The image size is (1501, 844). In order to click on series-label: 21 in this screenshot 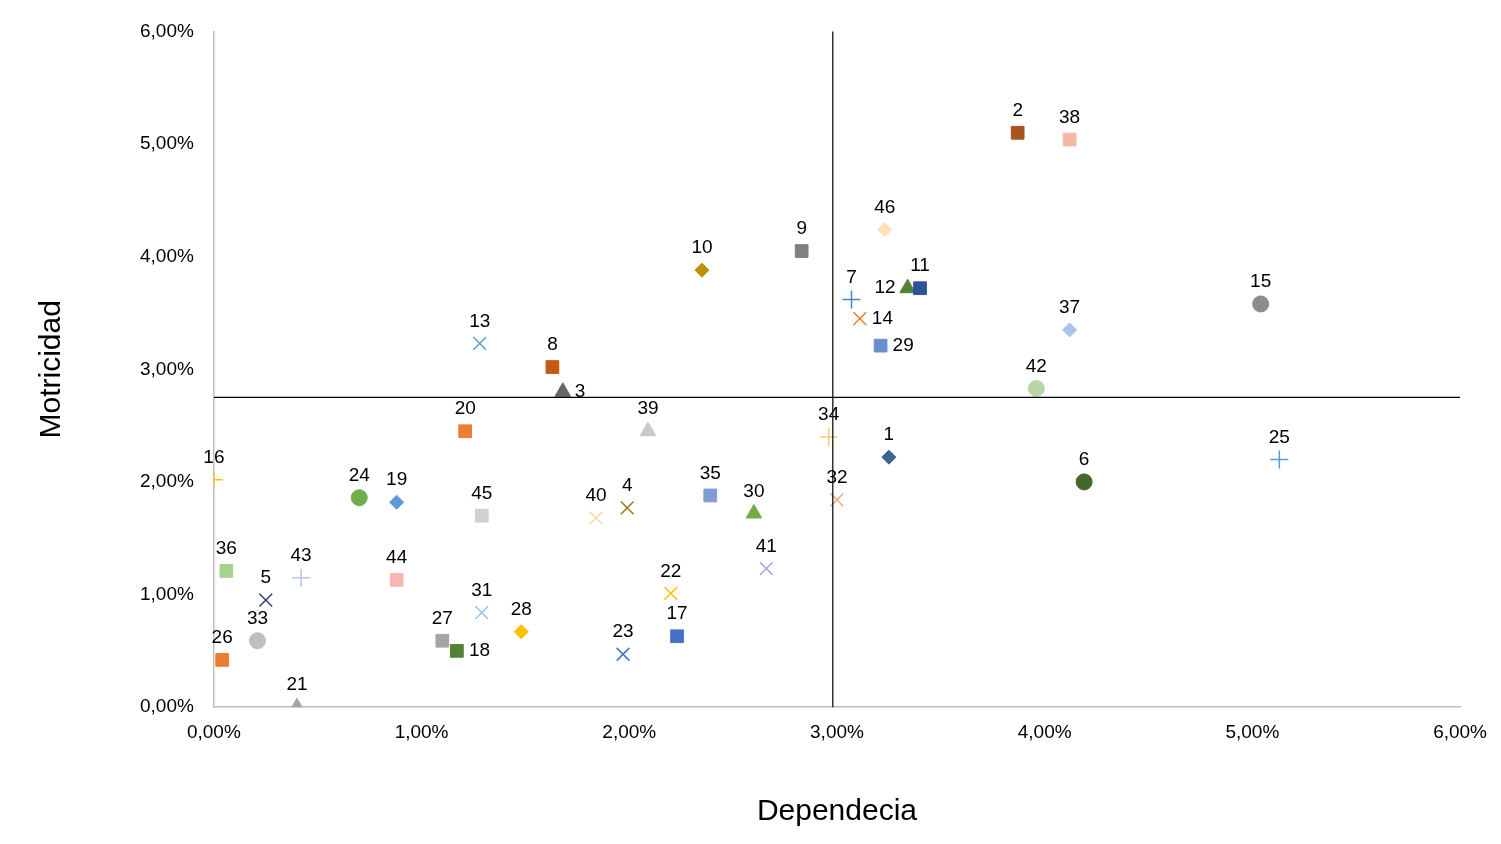, I will do `click(297, 684)`.